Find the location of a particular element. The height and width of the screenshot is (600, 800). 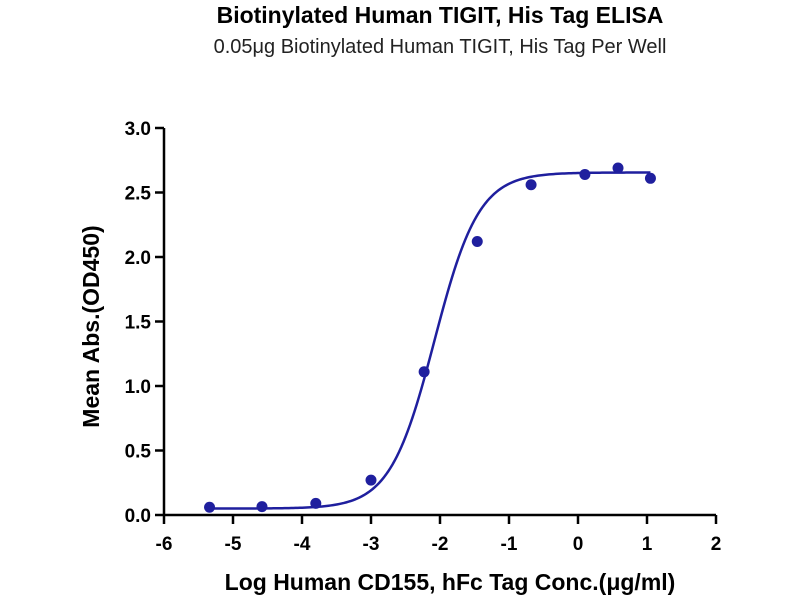

y-tick-label: 1.0 is located at coordinates (138, 387).